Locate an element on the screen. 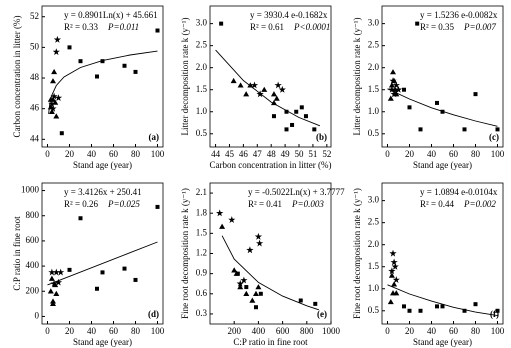 Image resolution: width=511 pixels, height=348 pixels. panel-label: (d) is located at coordinates (153, 314).